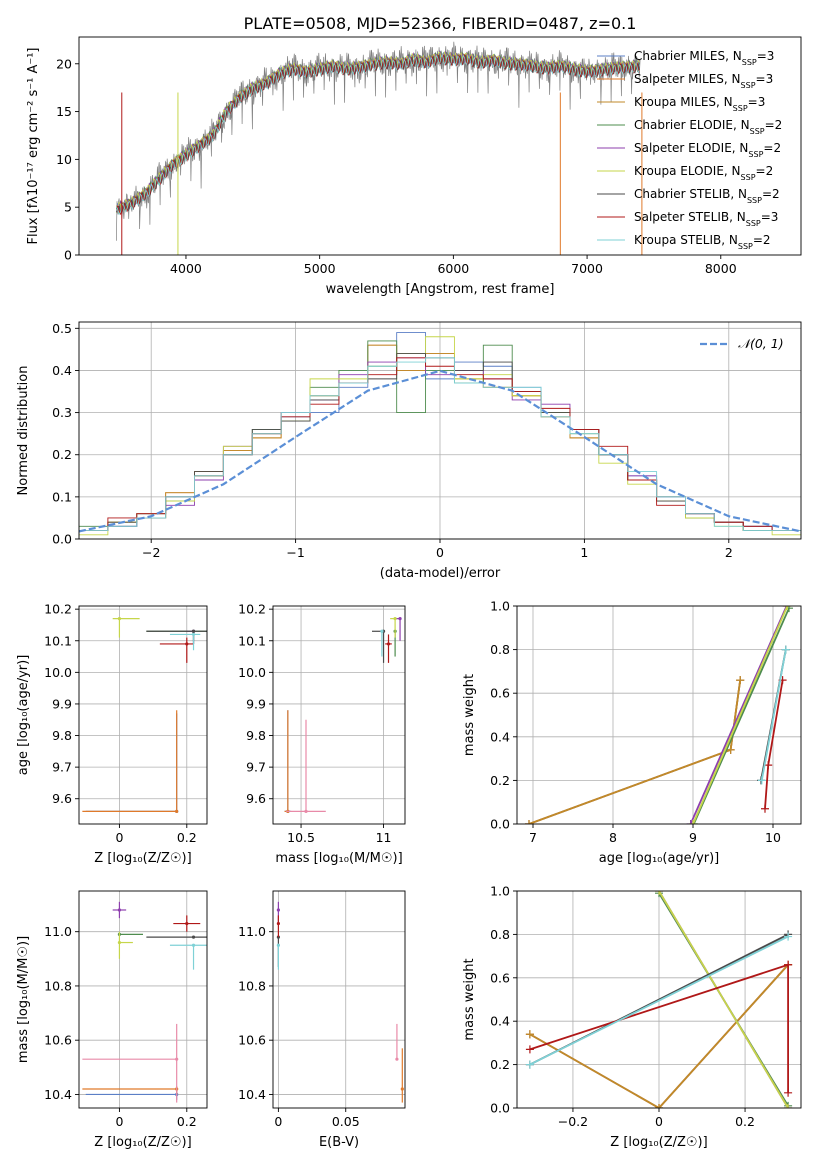 This screenshot has width=819, height=1170. I want to click on y-tick-label: 11.0, so click(58, 931).